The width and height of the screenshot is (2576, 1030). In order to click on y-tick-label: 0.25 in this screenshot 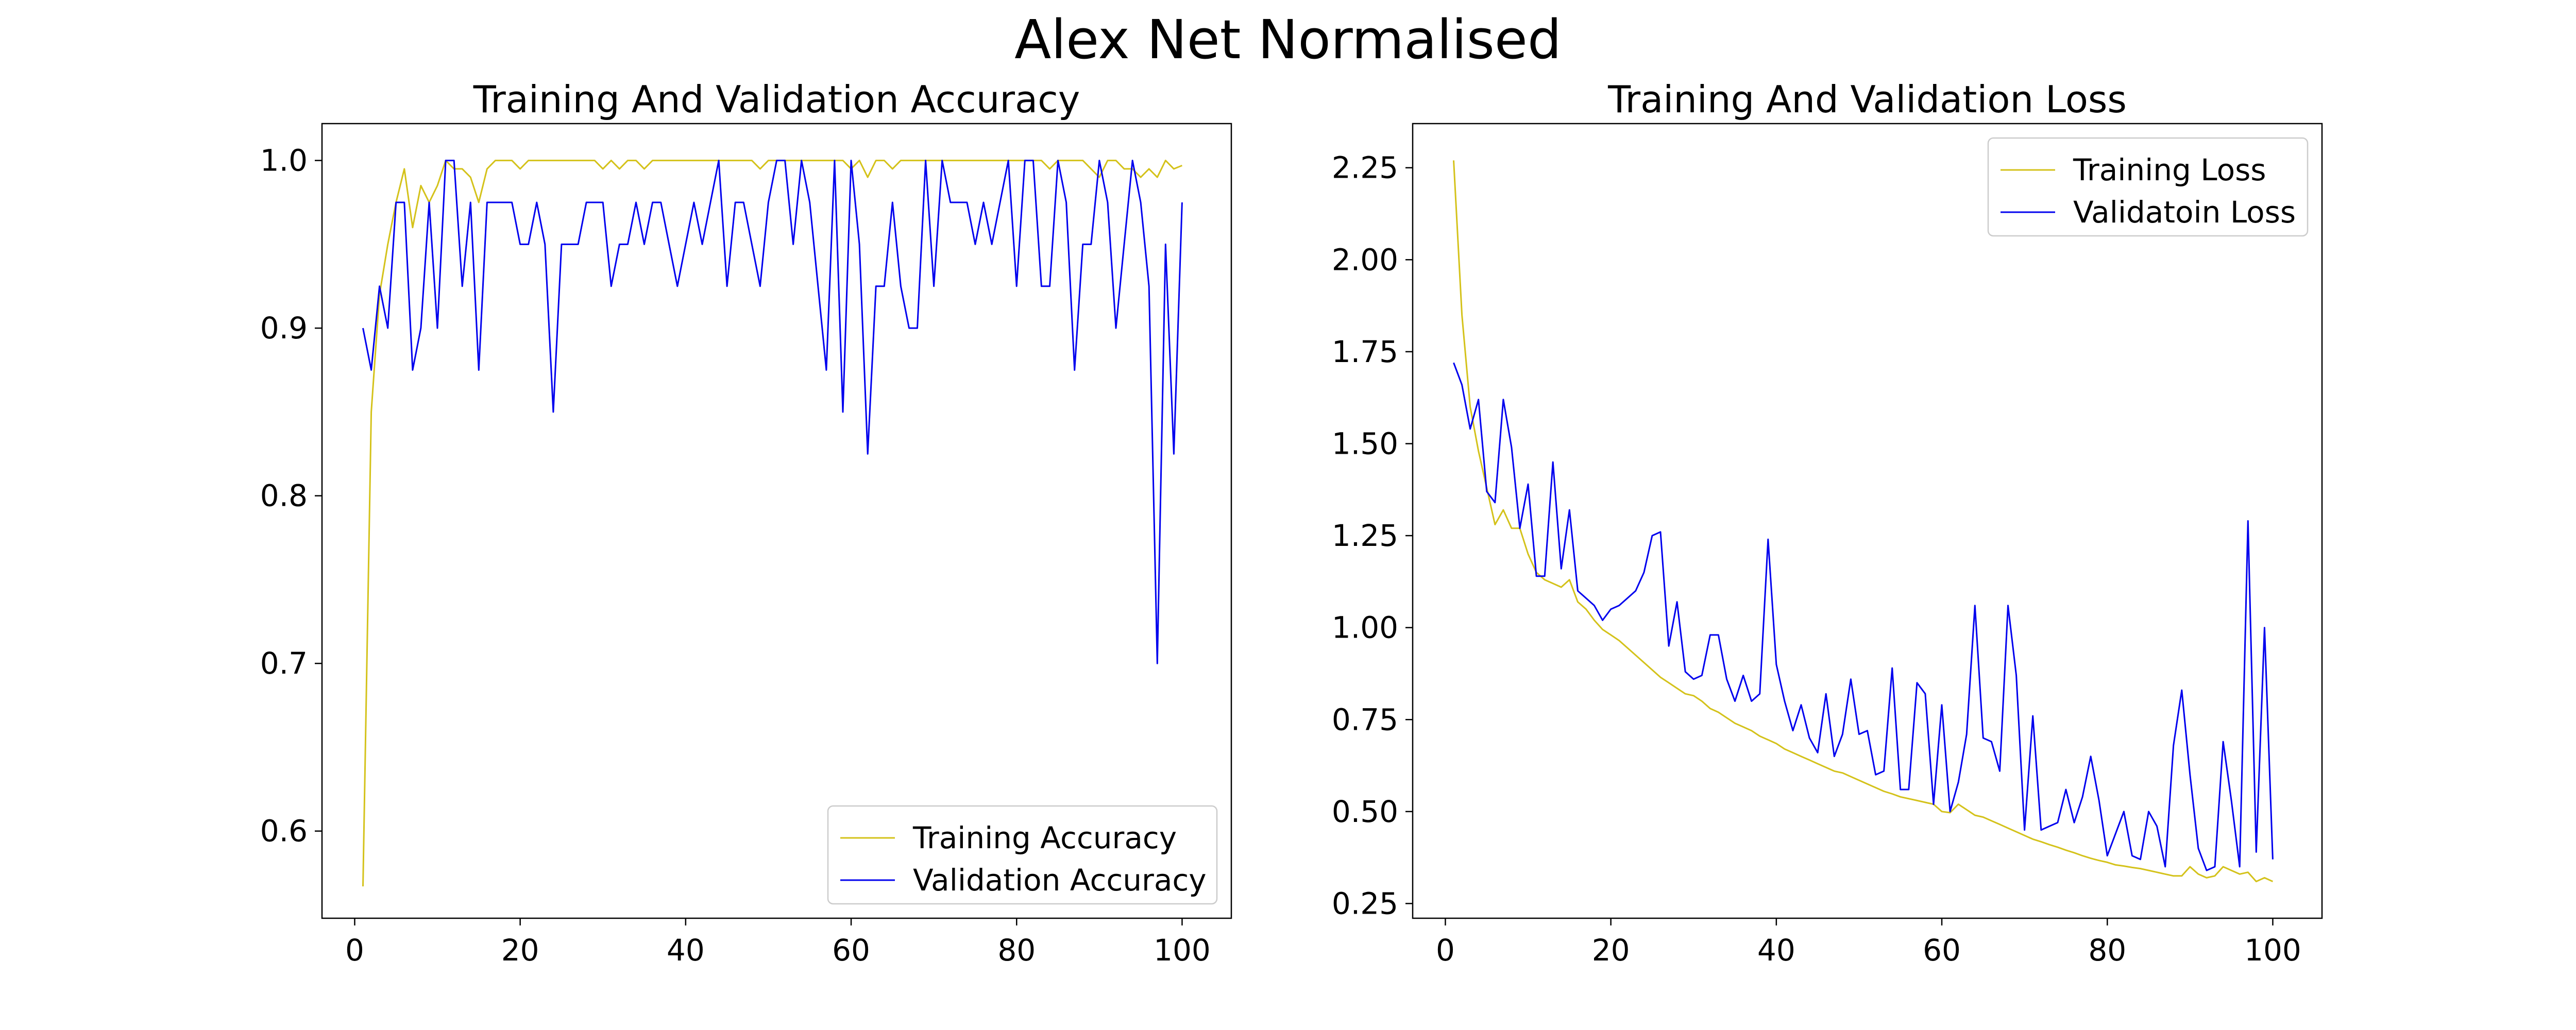, I will do `click(1365, 904)`.